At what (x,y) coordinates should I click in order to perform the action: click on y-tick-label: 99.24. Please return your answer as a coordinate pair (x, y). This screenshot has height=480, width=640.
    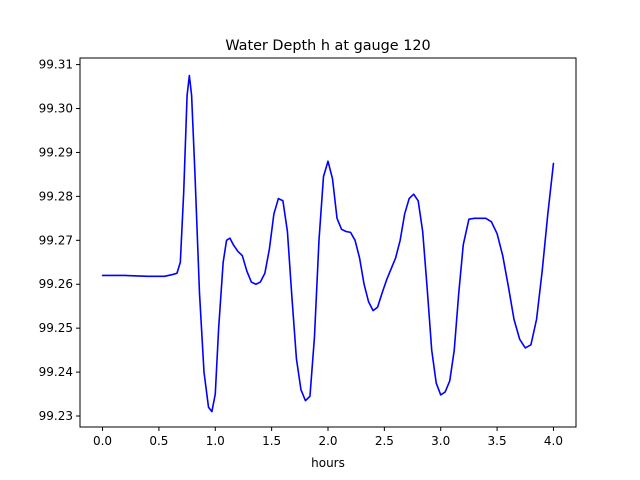
    Looking at the image, I should click on (56, 372).